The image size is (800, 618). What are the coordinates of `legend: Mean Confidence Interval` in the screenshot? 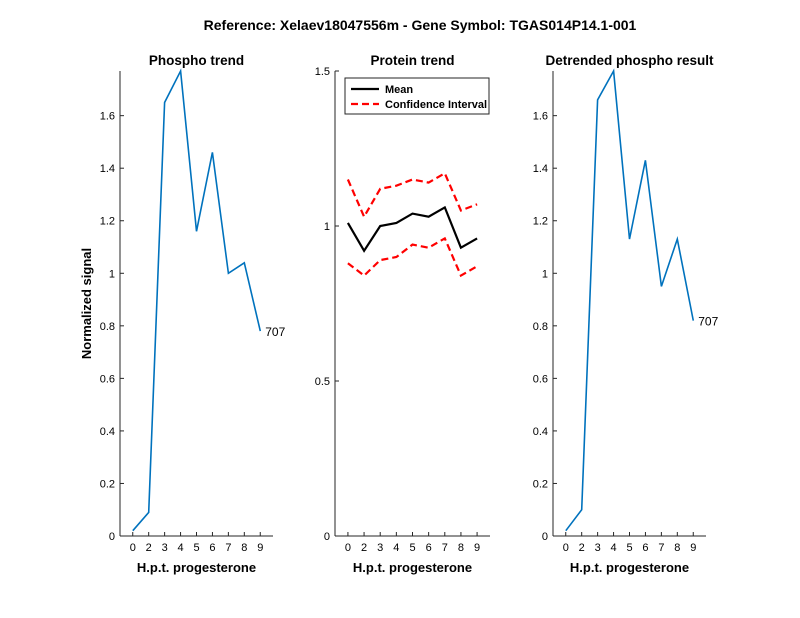 It's located at (417, 96).